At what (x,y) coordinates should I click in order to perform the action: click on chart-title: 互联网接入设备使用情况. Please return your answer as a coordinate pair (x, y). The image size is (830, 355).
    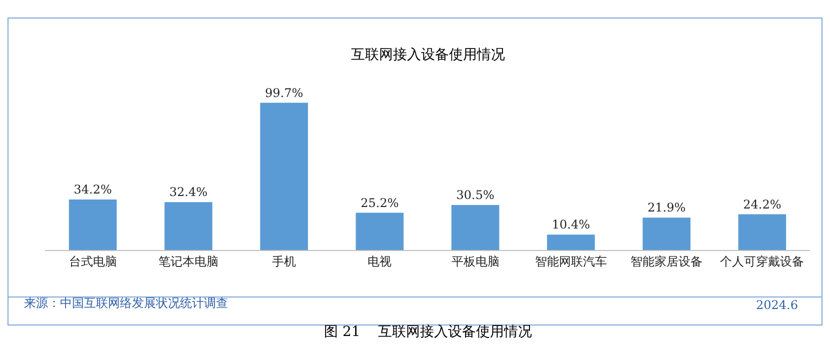
    Looking at the image, I should click on (428, 55).